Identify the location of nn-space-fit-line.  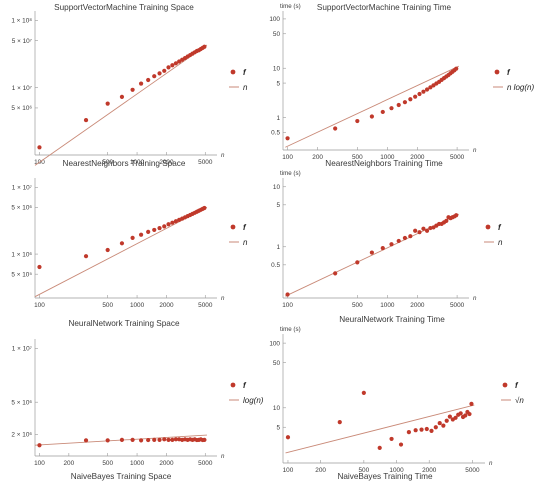
(121, 252).